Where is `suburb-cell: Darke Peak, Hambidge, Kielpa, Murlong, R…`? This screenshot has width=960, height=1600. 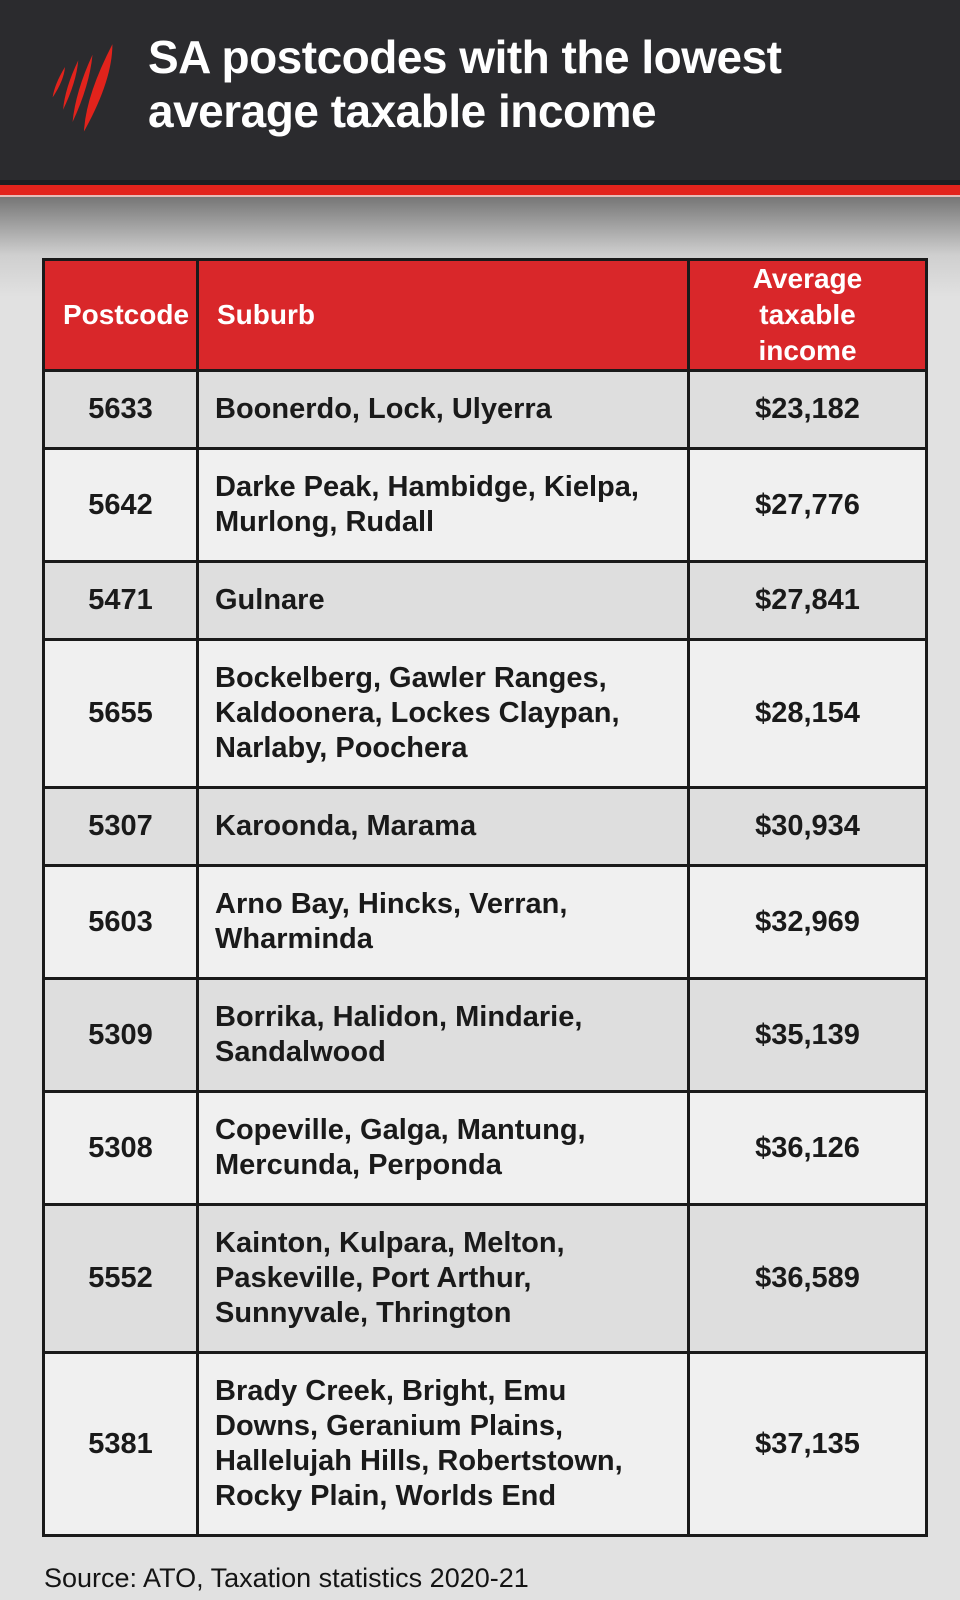 suburb-cell: Darke Peak, Hambidge, Kielpa, Murlong, R… is located at coordinates (443, 505).